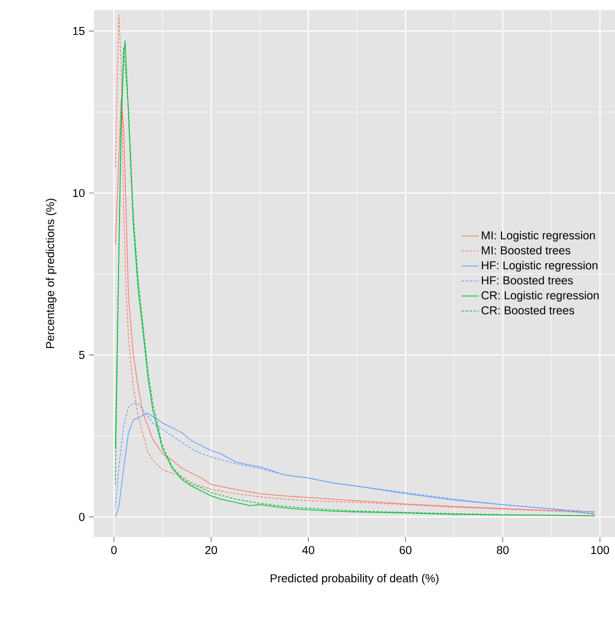  Describe the element at coordinates (502, 550) in the screenshot. I see `x-tick-label: 80` at that location.